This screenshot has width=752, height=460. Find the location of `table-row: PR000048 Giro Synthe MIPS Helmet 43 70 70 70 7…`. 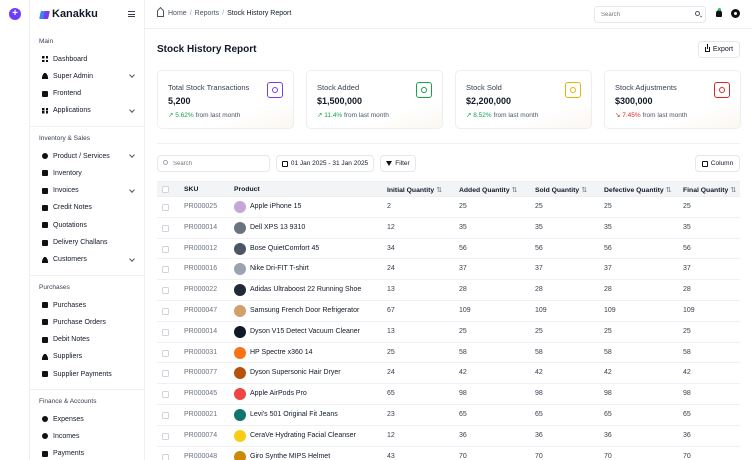

table-row: PR000048 Giro Synthe MIPS Helmet 43 70 70 70 7… is located at coordinates (448, 453).